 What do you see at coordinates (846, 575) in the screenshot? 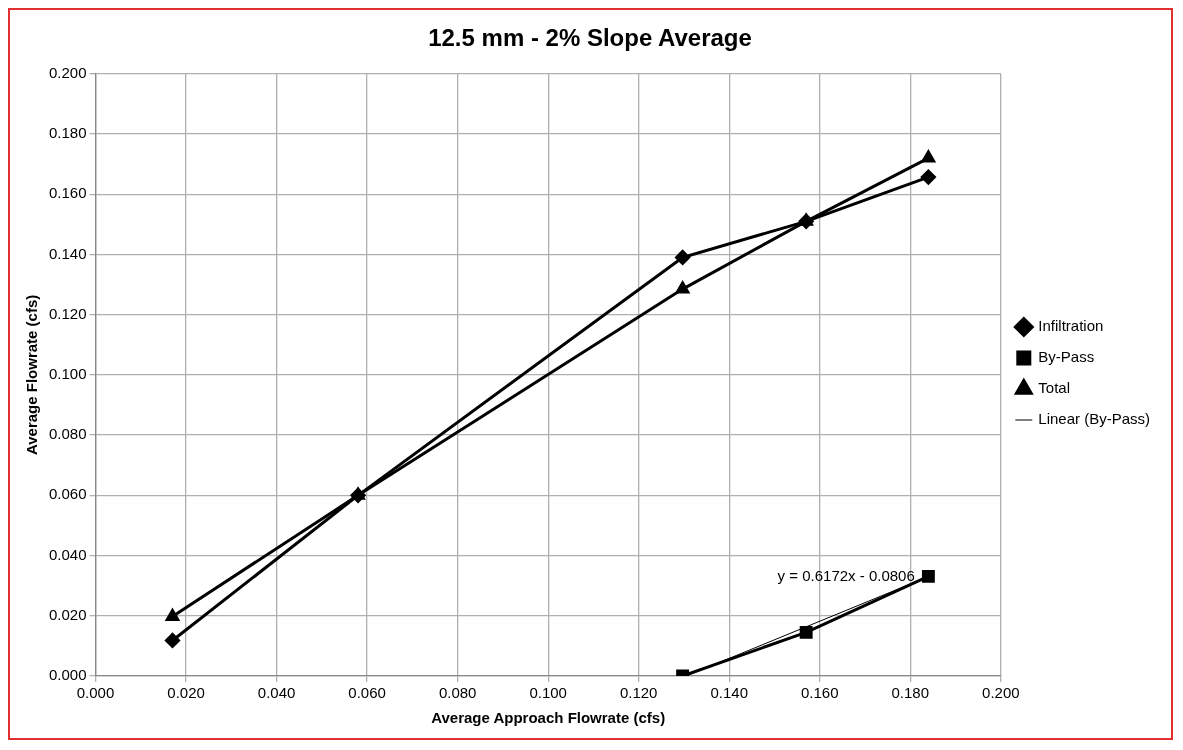
I see `annotation: y = 0.6172x - 0.0806` at bounding box center [846, 575].